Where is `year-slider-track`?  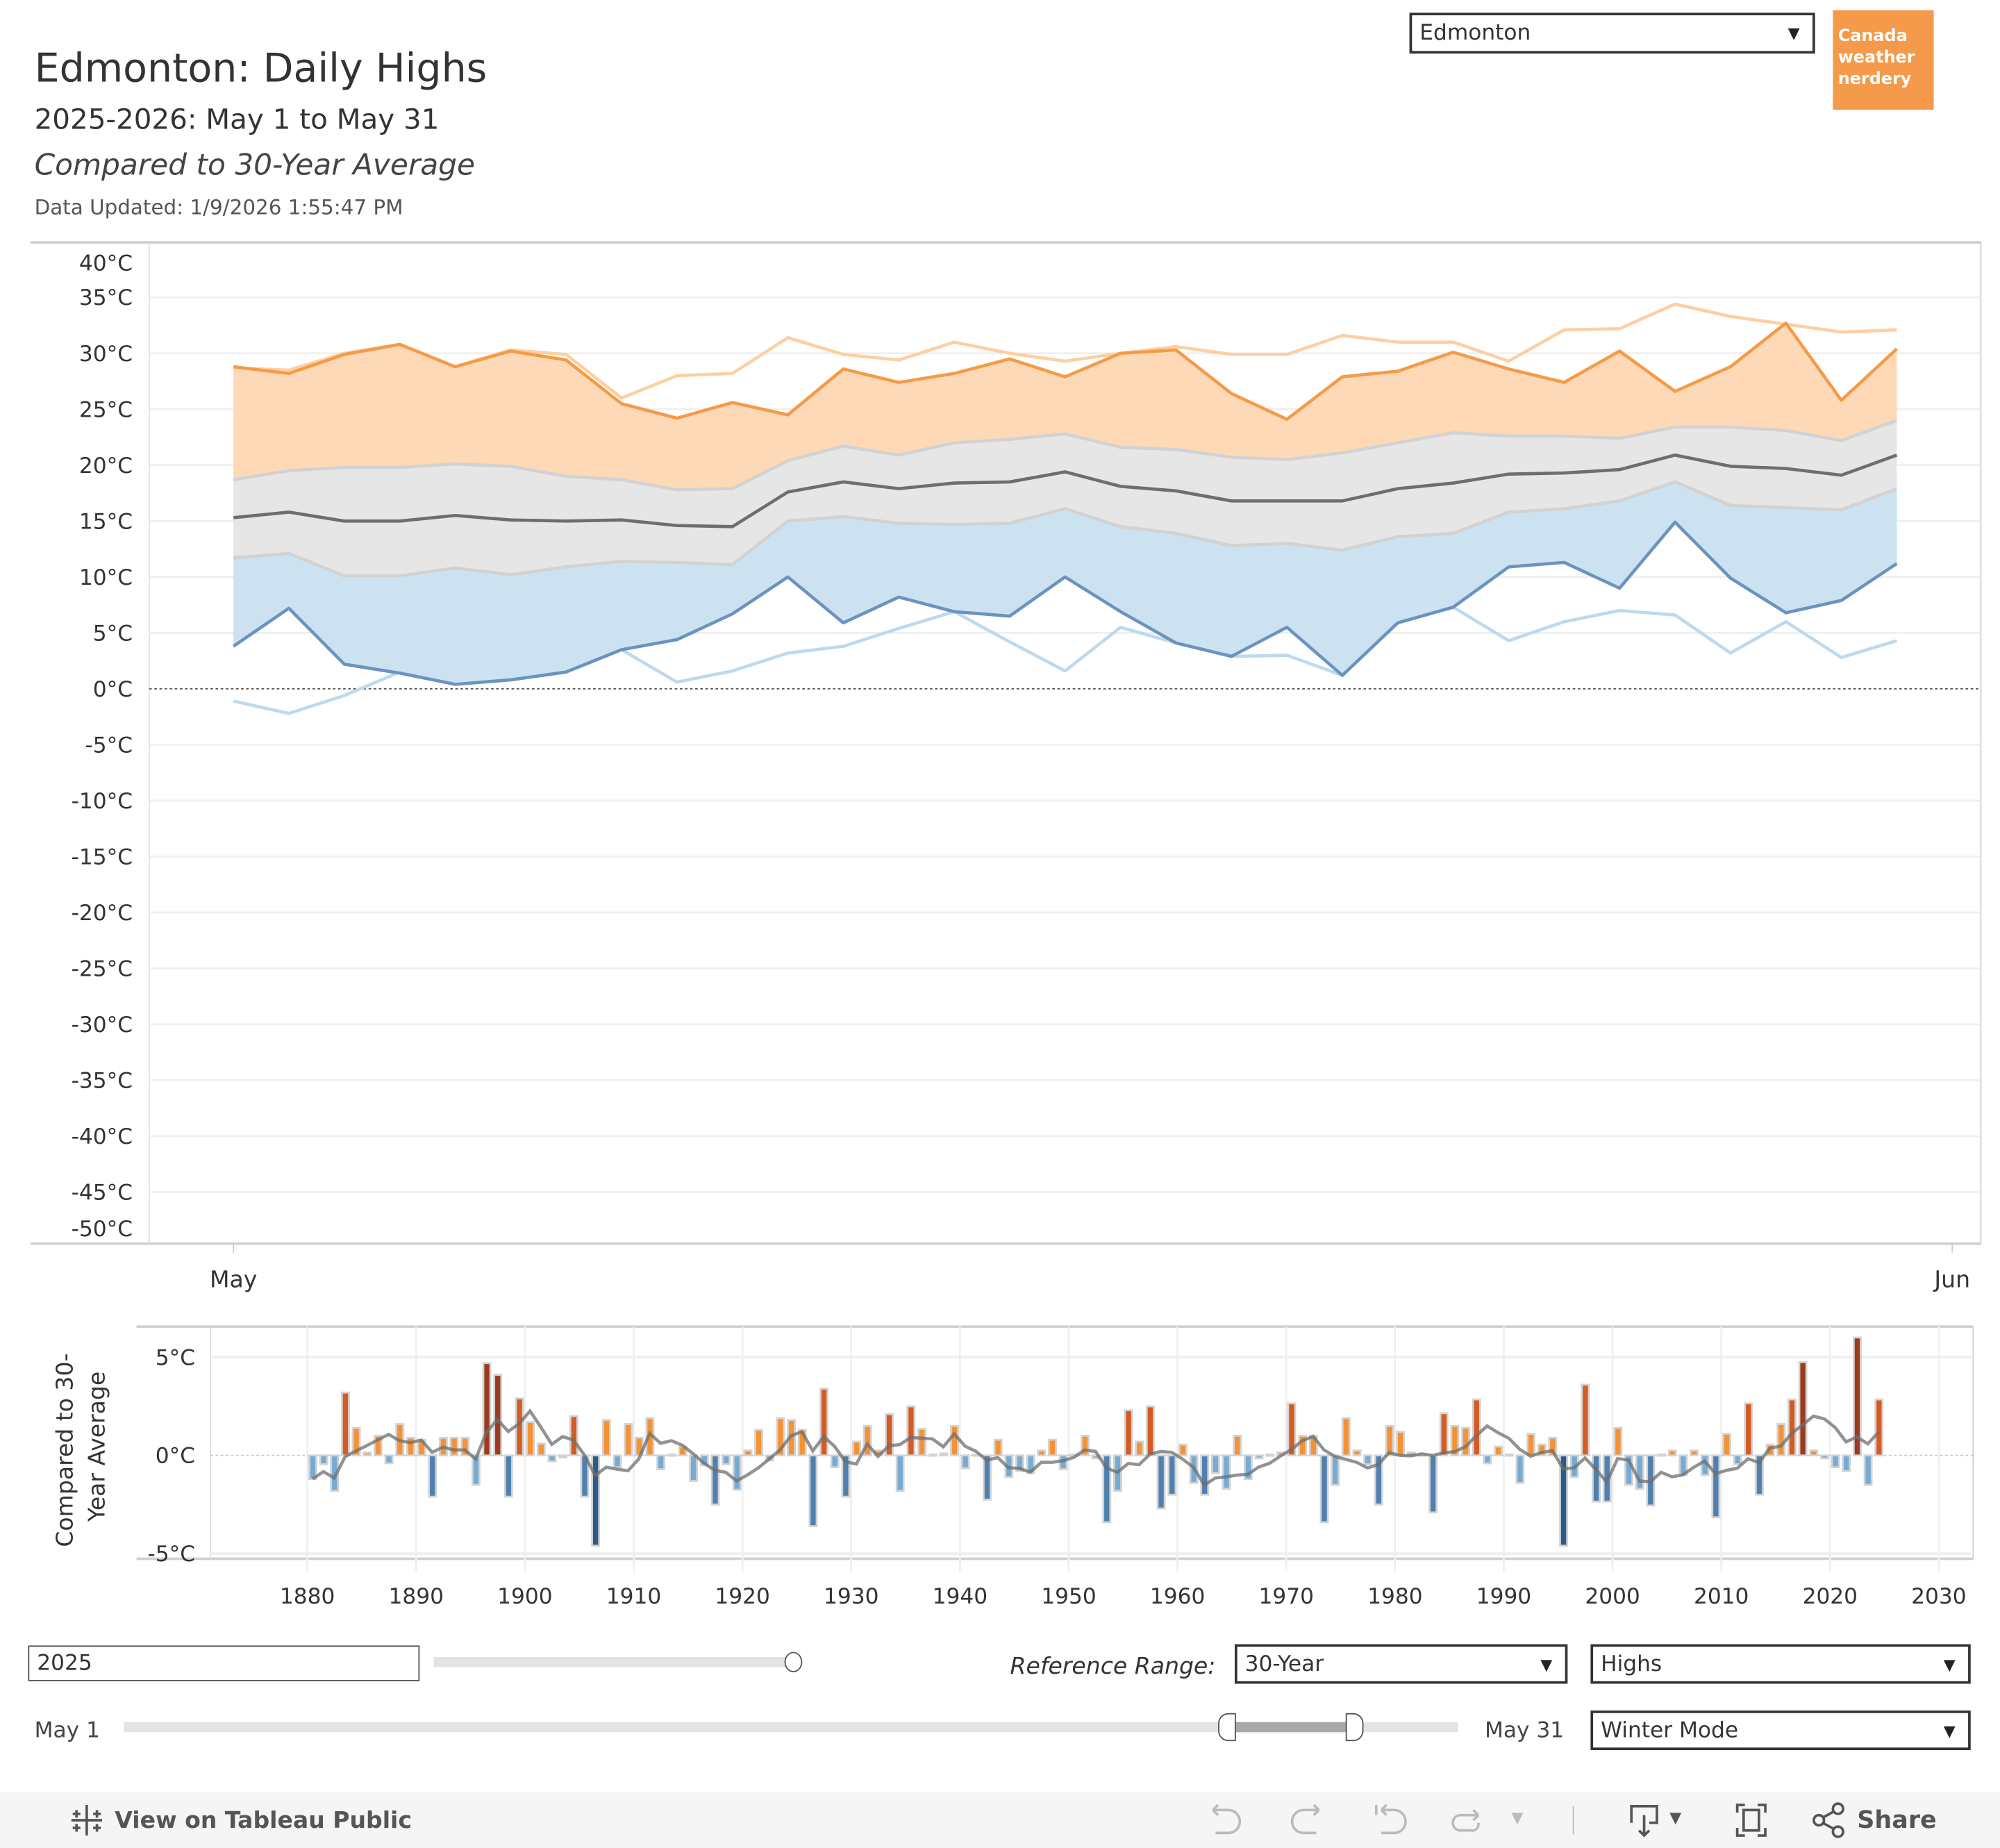
year-slider-track is located at coordinates (613, 1662).